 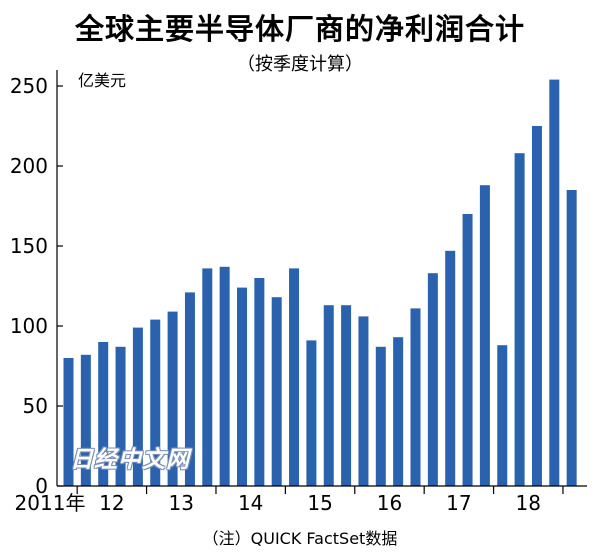 I want to click on y-tick-label-50: 50, so click(x=35, y=406).